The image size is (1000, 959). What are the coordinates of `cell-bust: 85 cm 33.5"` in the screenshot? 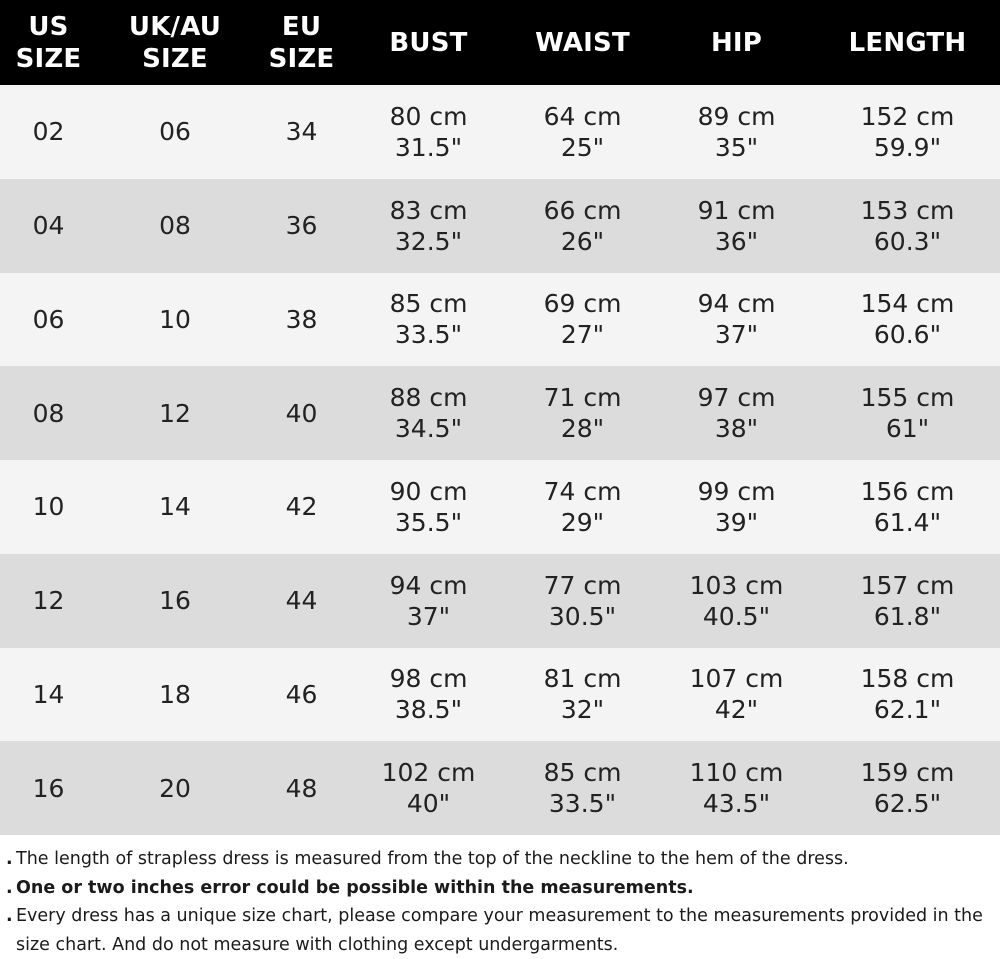 It's located at (428, 319).